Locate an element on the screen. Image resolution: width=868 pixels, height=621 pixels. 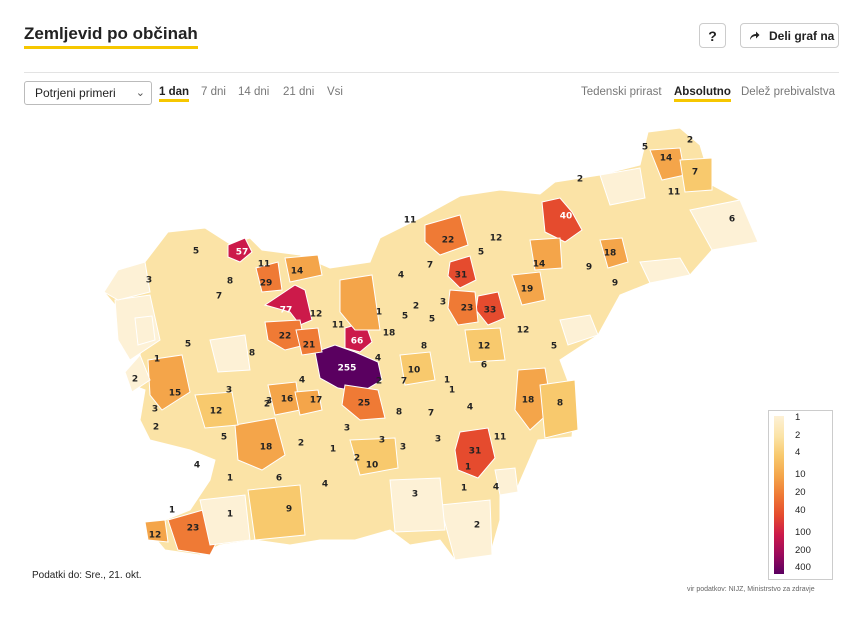
map-value-label: 25 is located at coordinates (364, 404).